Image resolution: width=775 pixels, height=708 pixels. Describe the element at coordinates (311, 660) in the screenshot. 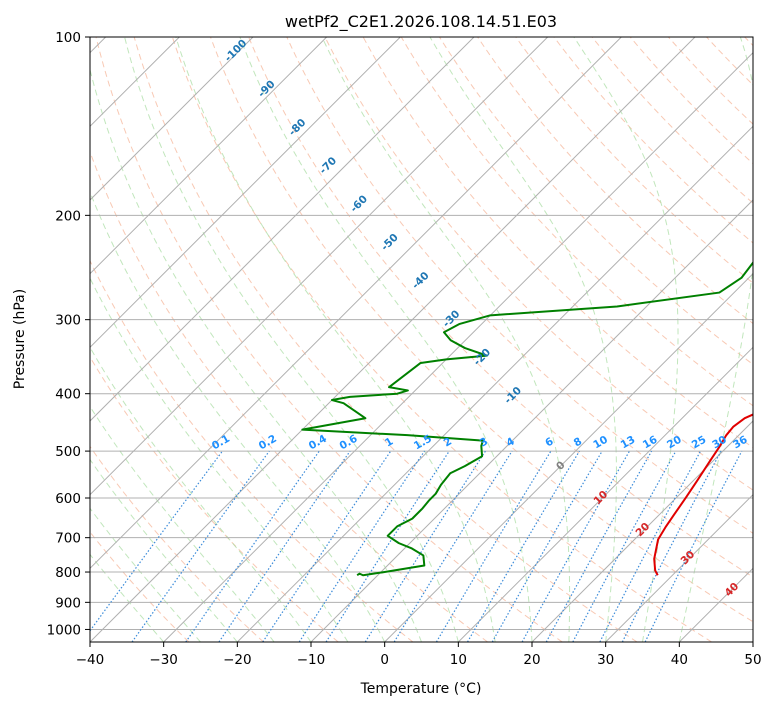

I see `x-tick-label: −10` at that location.